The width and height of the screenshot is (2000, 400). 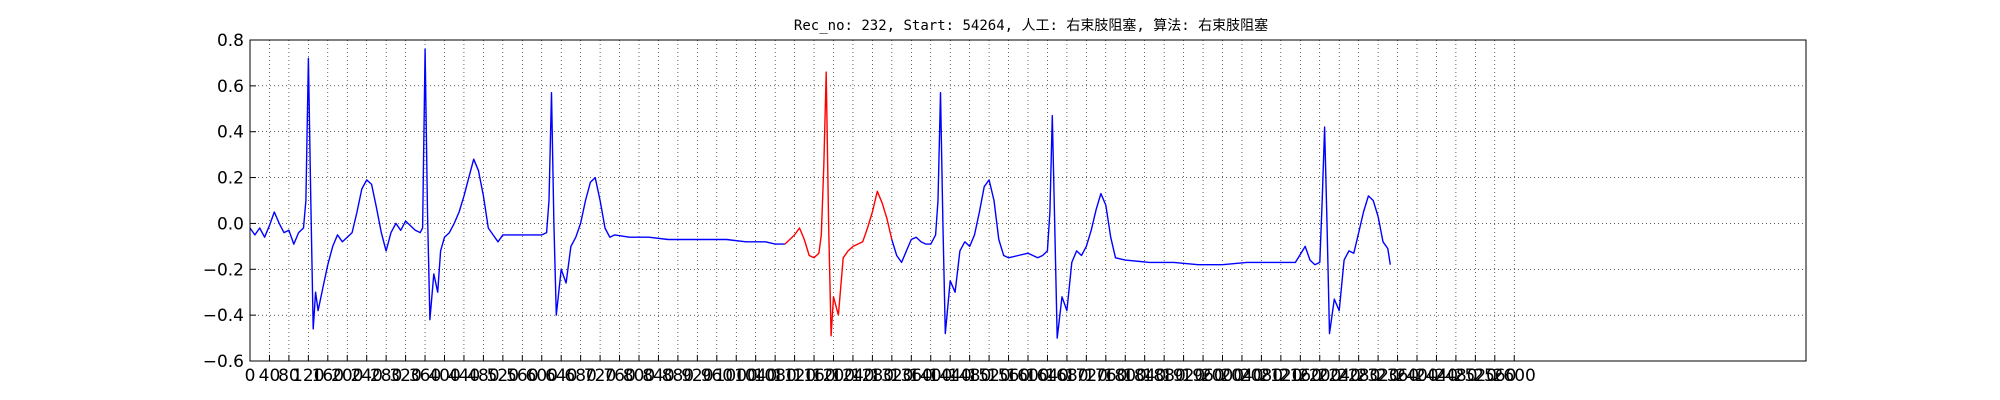 What do you see at coordinates (1416, 376) in the screenshot?
I see `x-tick-label: 2400` at bounding box center [1416, 376].